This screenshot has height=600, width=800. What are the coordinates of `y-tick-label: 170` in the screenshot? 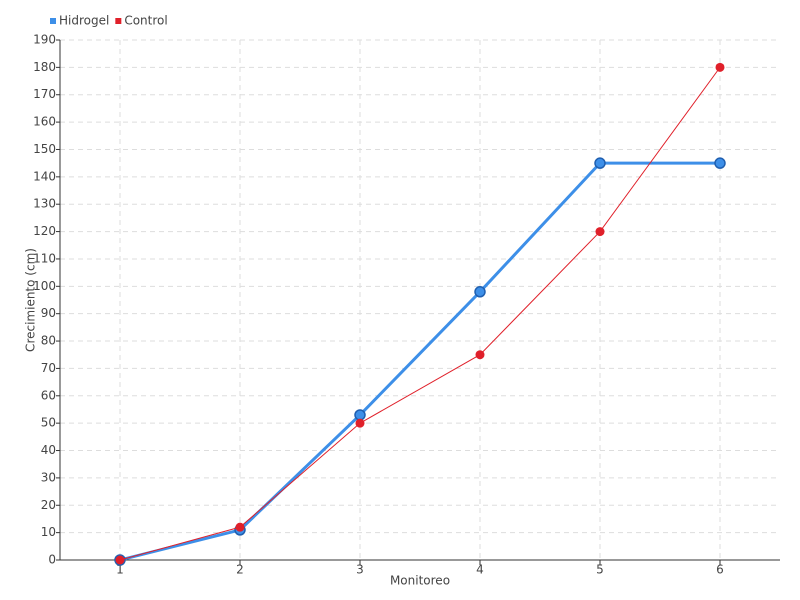 It's located at (44, 94).